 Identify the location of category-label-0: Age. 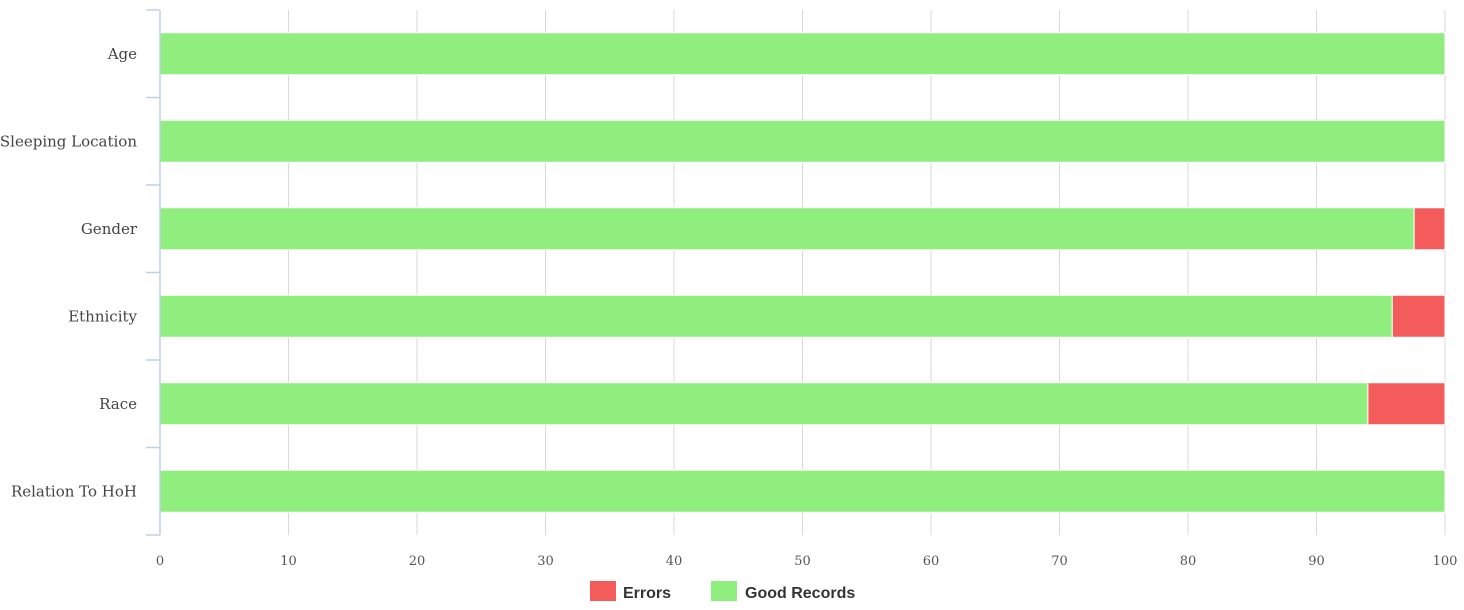
(122, 54).